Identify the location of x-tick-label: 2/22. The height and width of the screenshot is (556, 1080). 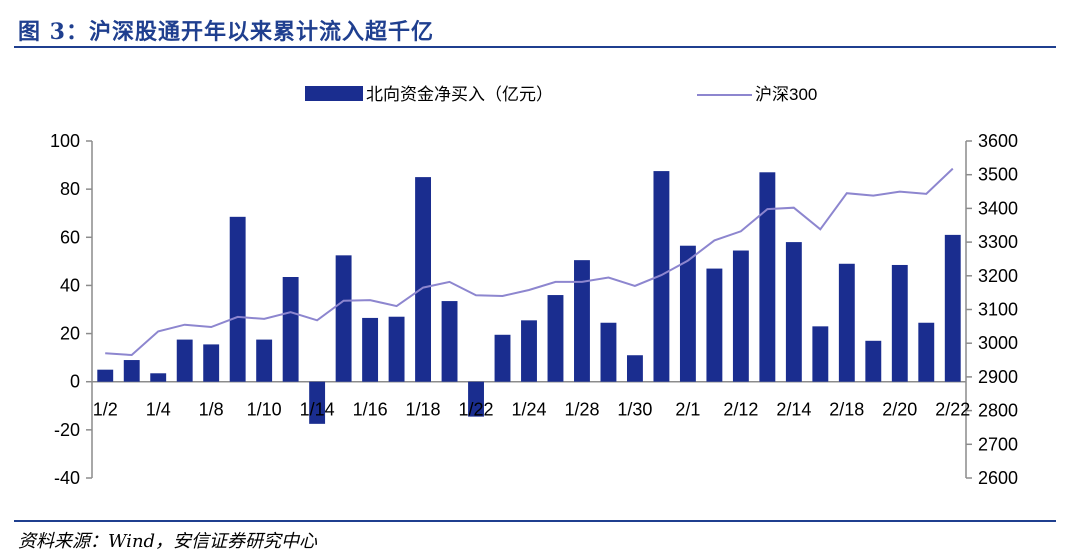
(952, 410).